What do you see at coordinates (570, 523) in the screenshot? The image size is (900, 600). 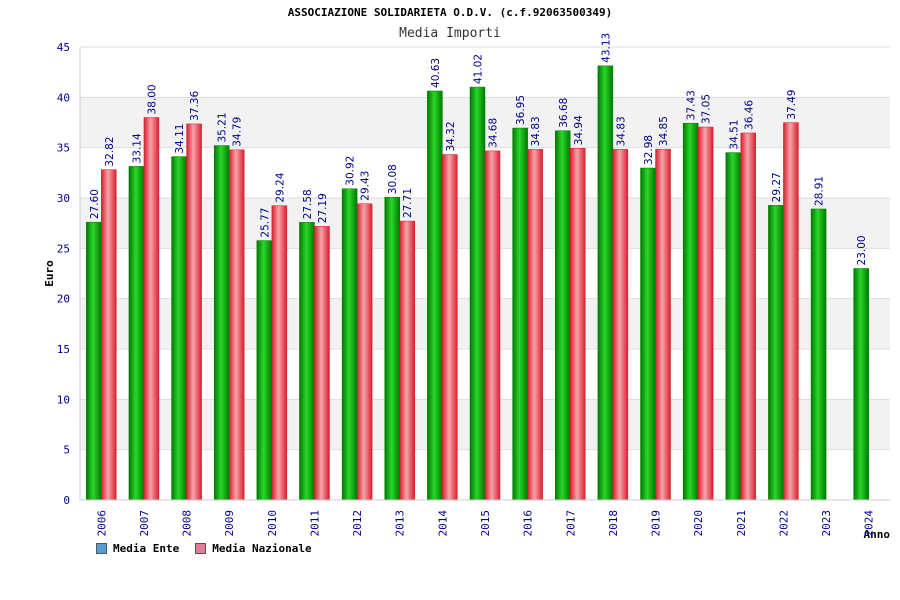 I see `x-tick-label: 2017` at bounding box center [570, 523].